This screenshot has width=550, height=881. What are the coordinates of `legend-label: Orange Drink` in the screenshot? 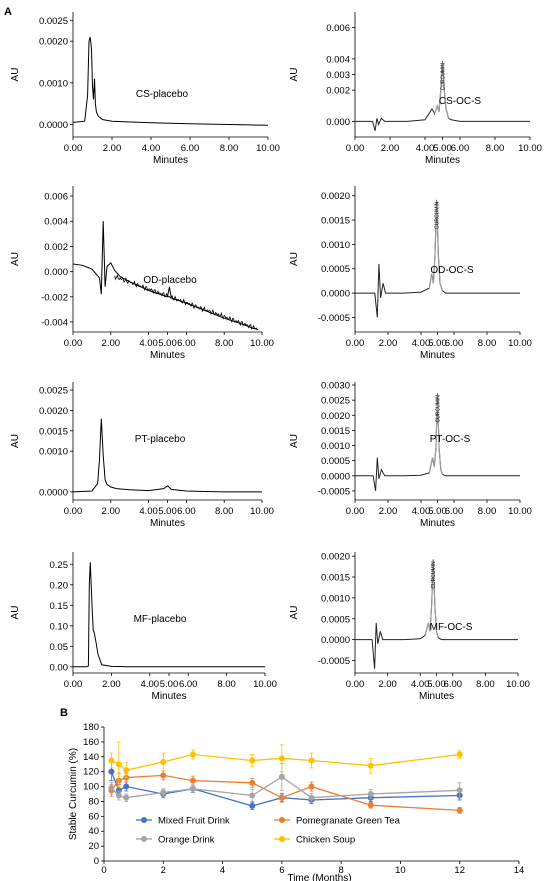 It's located at (186, 840).